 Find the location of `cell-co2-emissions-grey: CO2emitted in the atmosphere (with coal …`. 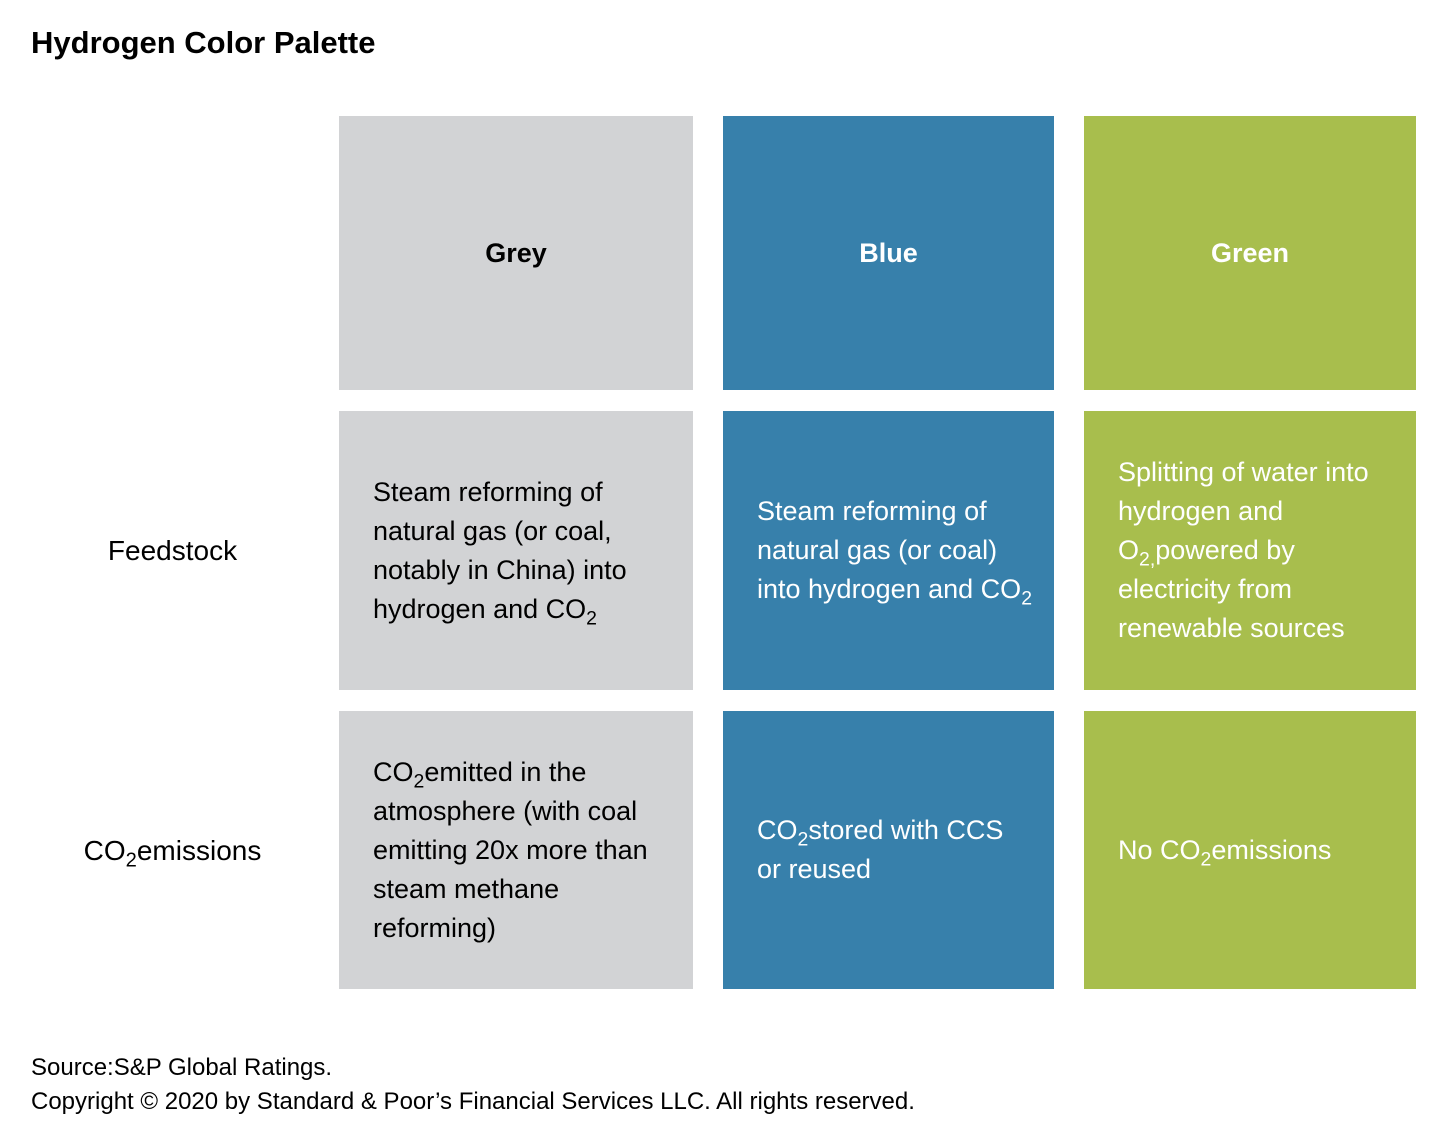

cell-co2-emissions-grey: CO2emitted in the atmosphere (with coal … is located at coordinates (516, 850).